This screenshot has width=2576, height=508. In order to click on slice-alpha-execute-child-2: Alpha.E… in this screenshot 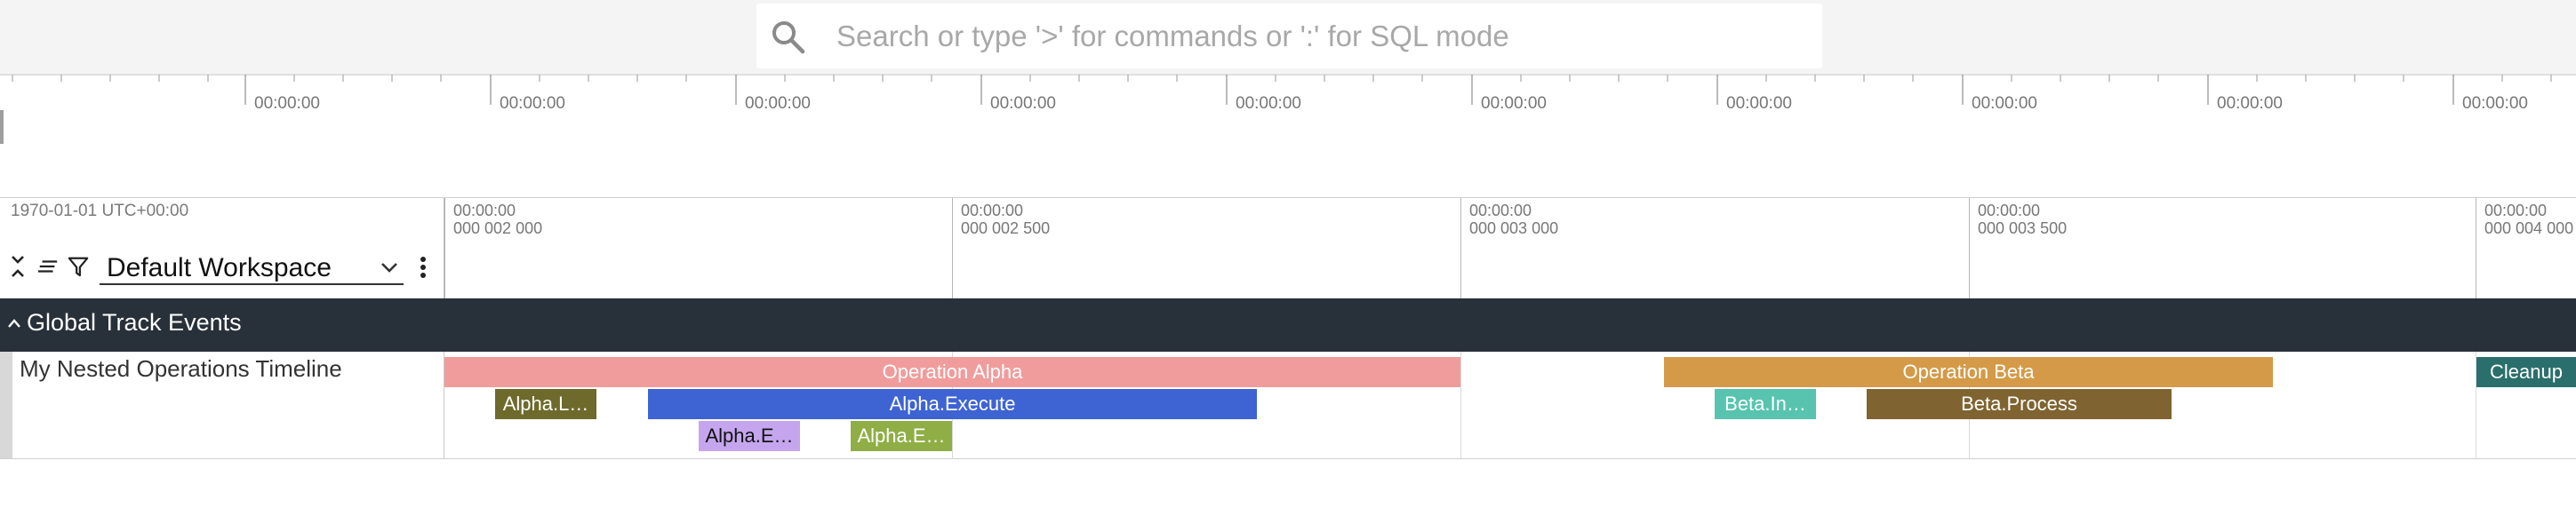, I will do `click(901, 436)`.